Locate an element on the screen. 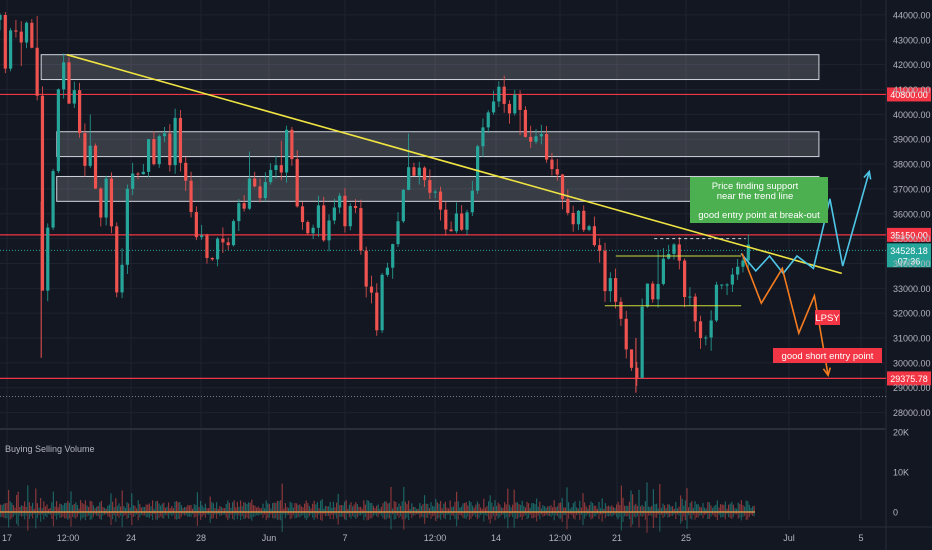 Image resolution: width=932 pixels, height=550 pixels. volume-tick-label: 20K is located at coordinates (901, 433).